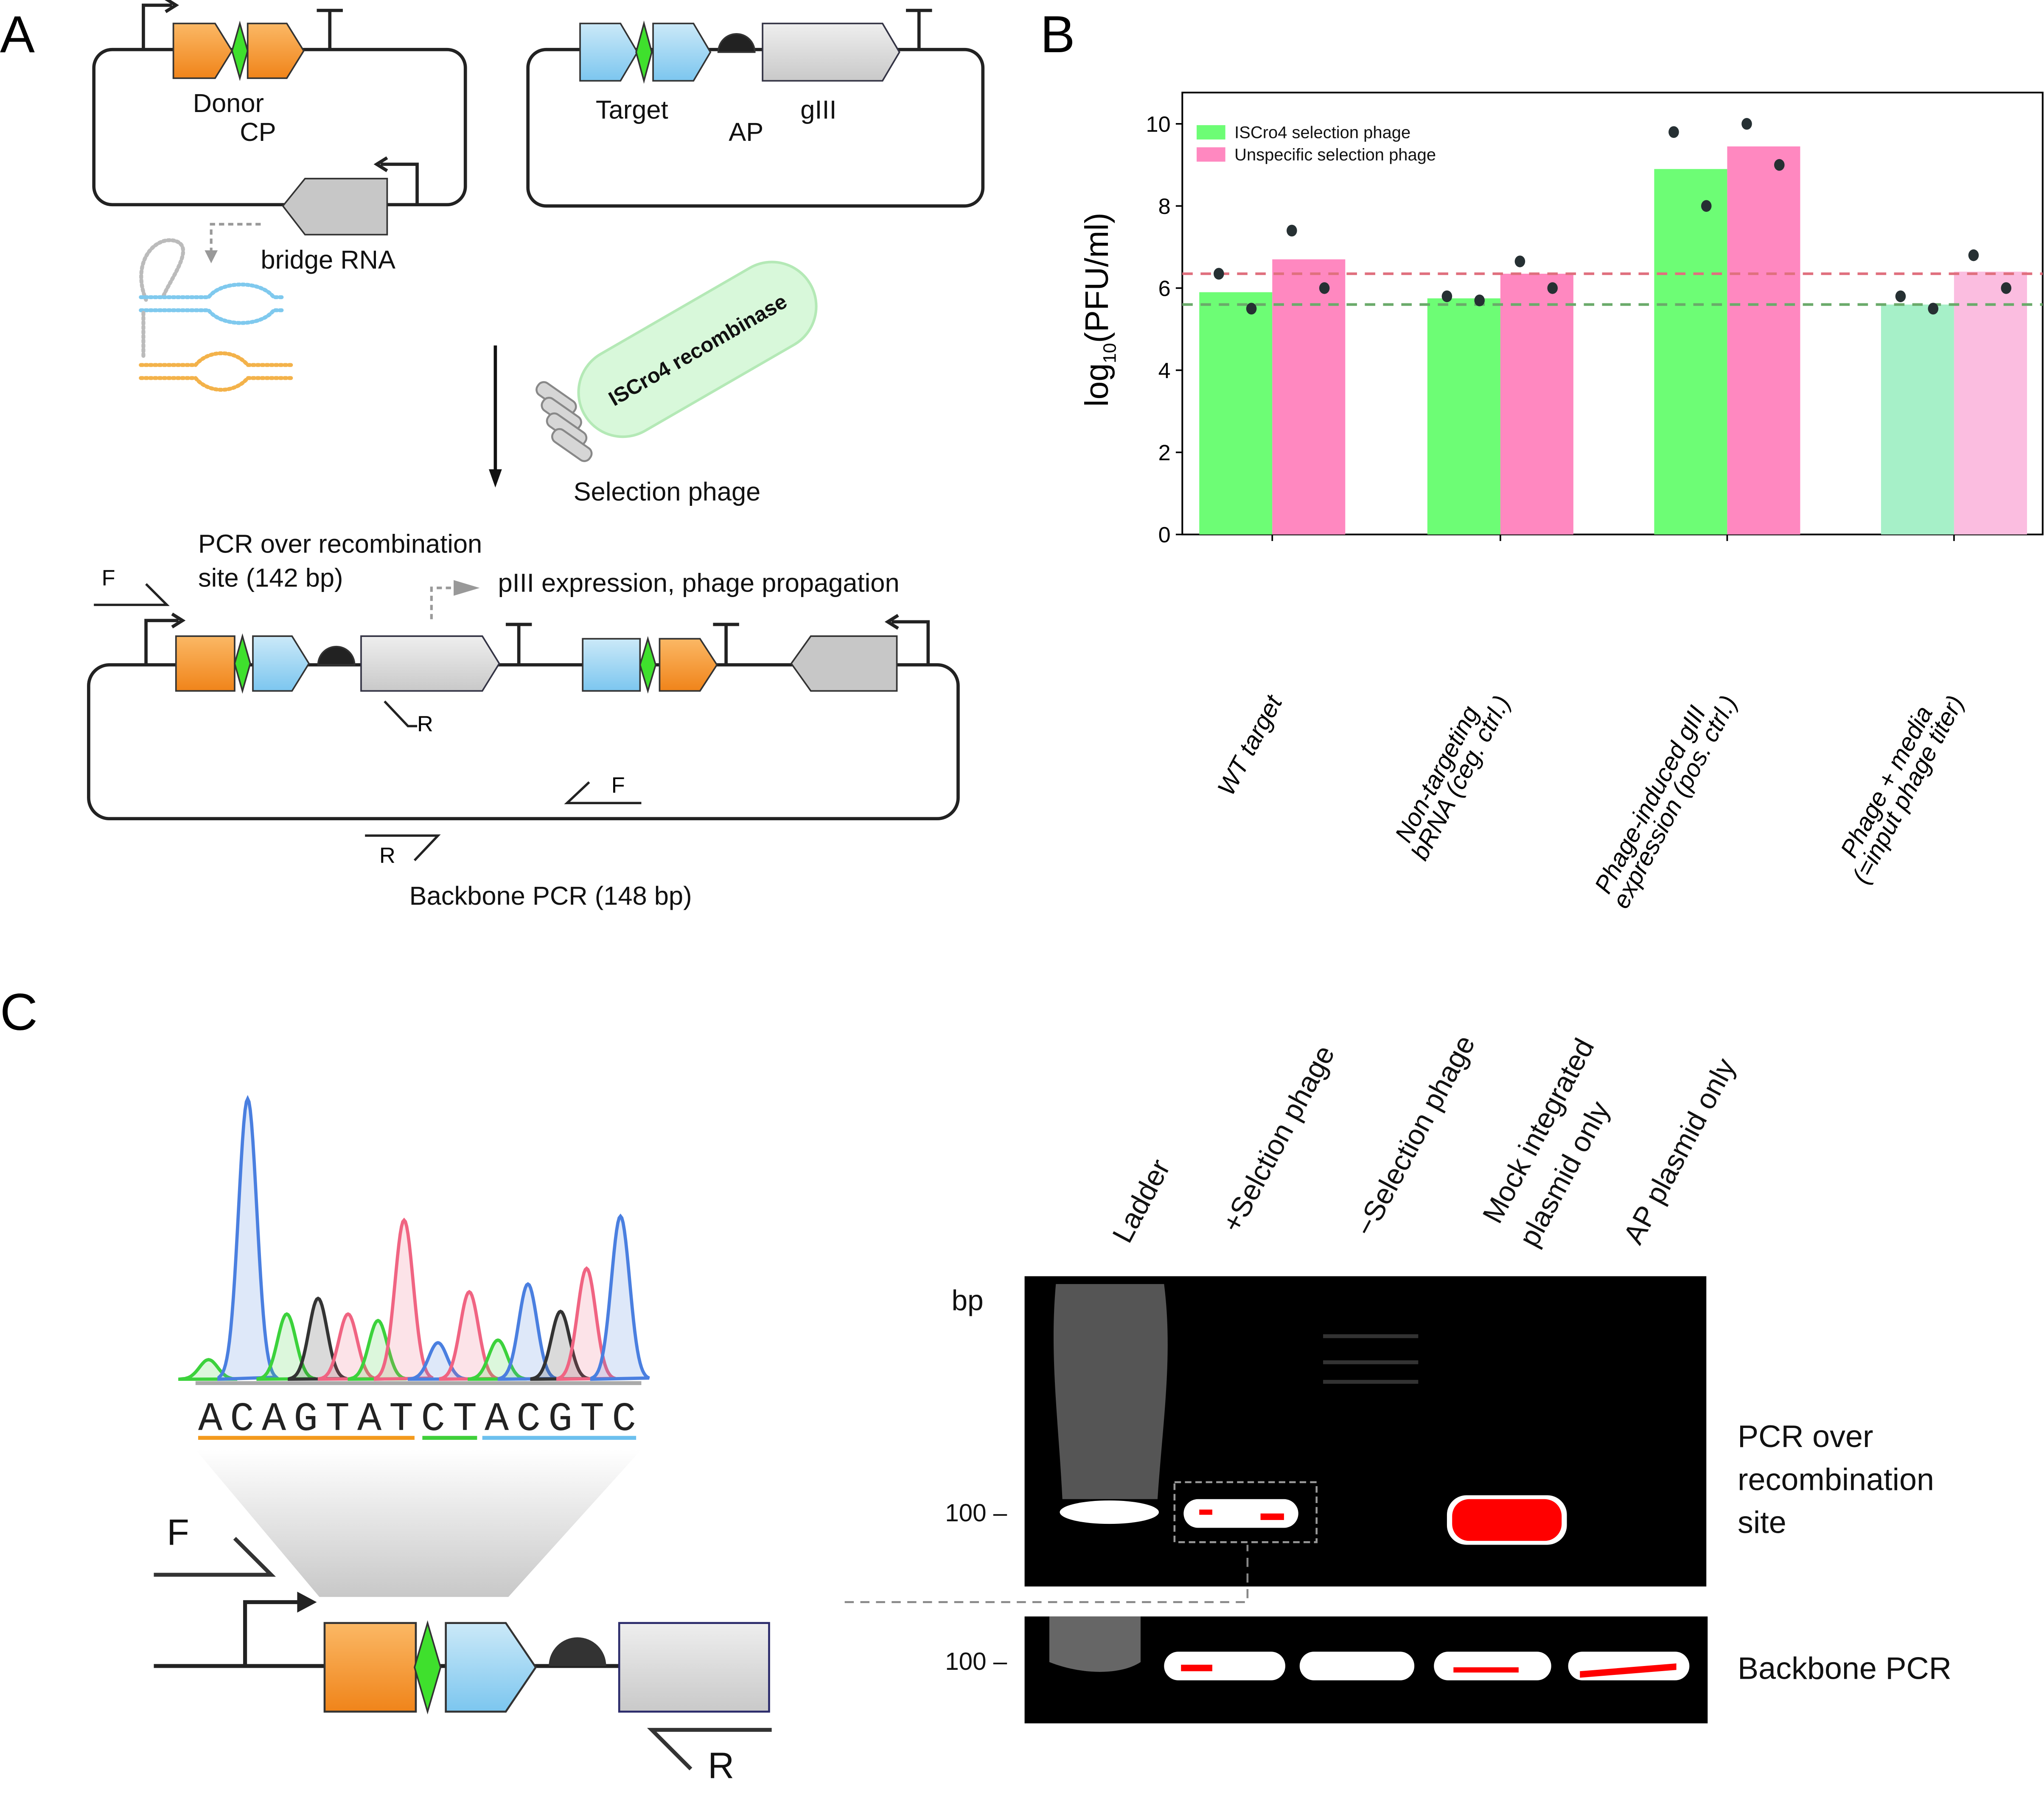 This screenshot has height=1795, width=2044. Describe the element at coordinates (280, 128) in the screenshot. I see `donor-cassette` at that location.